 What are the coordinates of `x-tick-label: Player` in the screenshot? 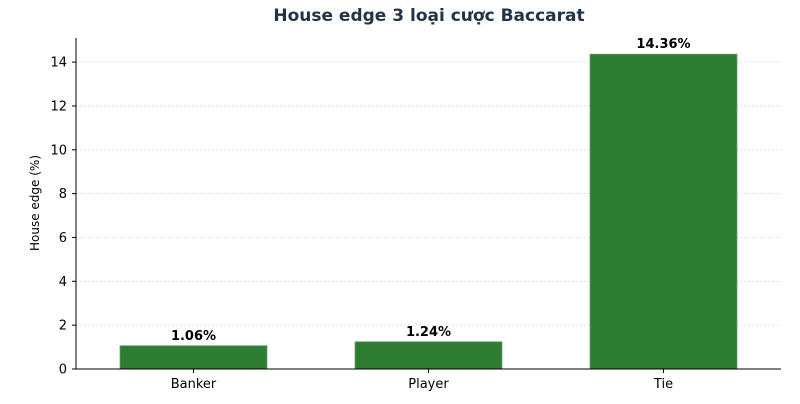 It's located at (428, 384).